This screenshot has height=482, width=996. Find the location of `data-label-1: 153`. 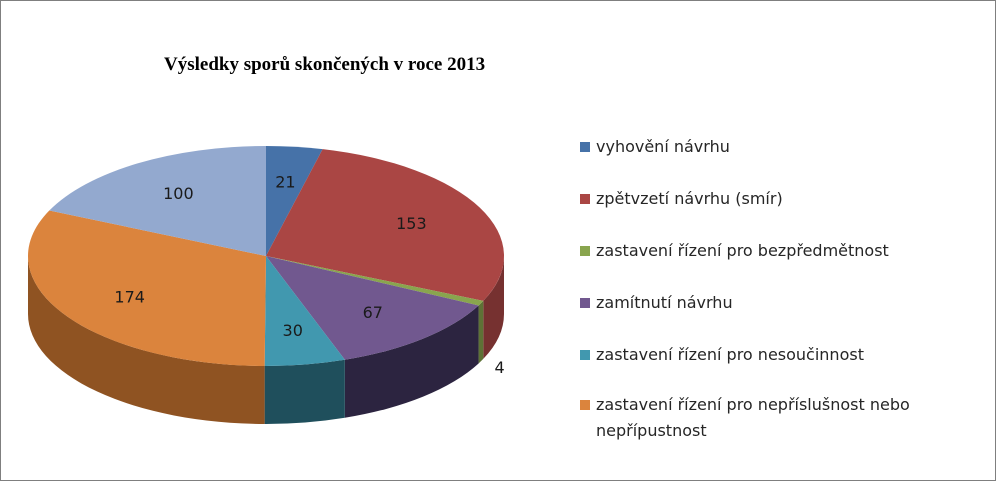

data-label-1: 153 is located at coordinates (411, 223).